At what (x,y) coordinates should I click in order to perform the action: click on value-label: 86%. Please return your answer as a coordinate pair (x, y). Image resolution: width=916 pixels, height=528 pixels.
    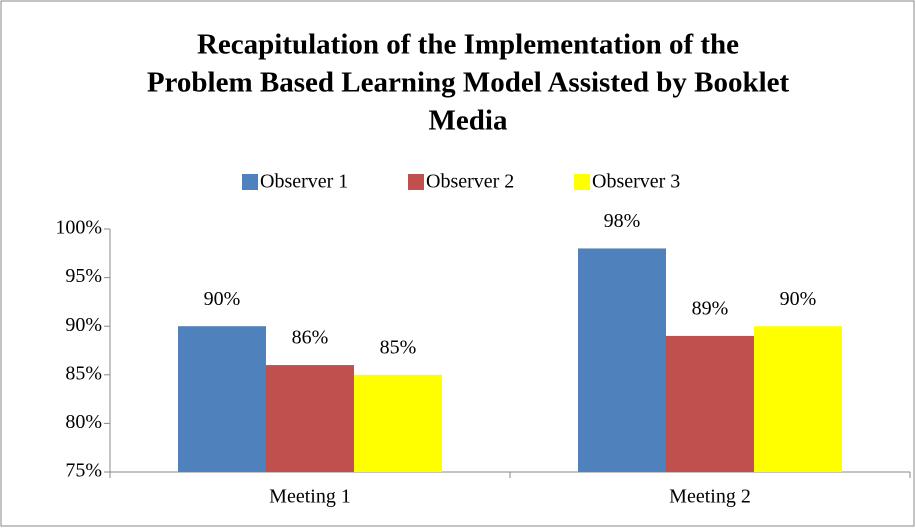
    Looking at the image, I should click on (310, 338).